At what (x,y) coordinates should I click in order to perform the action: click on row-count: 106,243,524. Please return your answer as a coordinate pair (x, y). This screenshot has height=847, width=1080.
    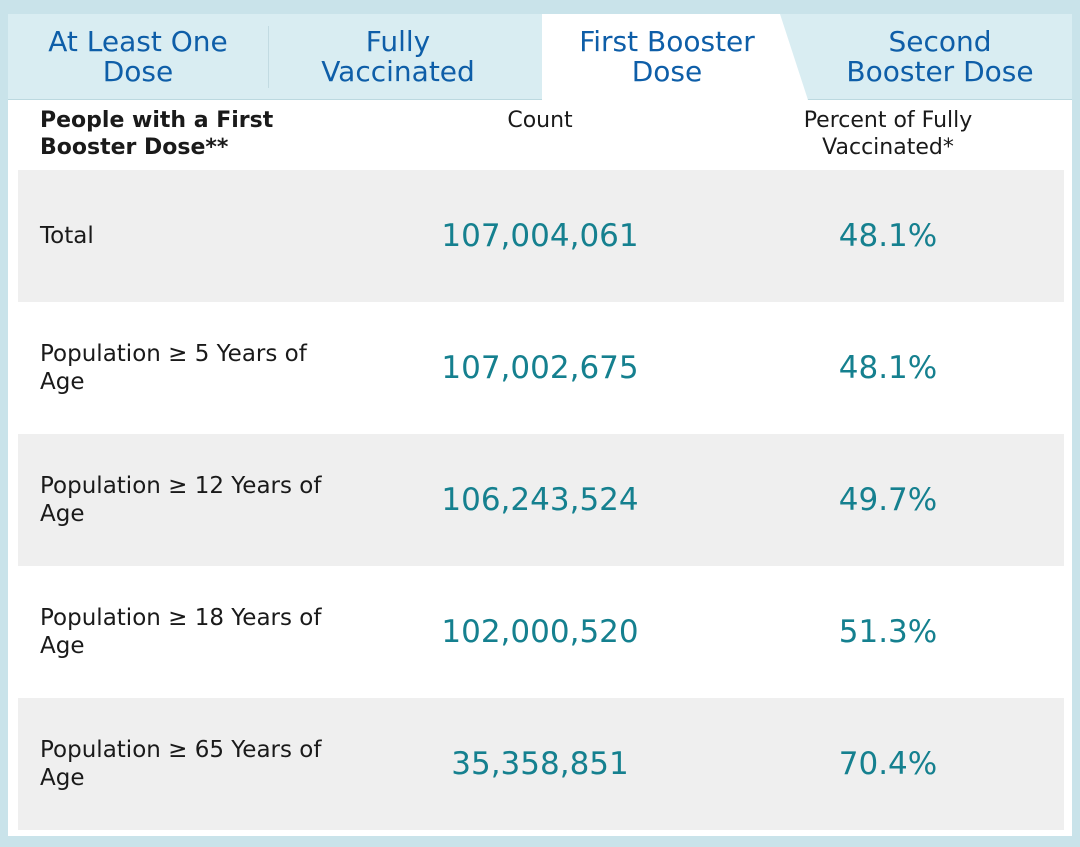
    Looking at the image, I should click on (540, 500).